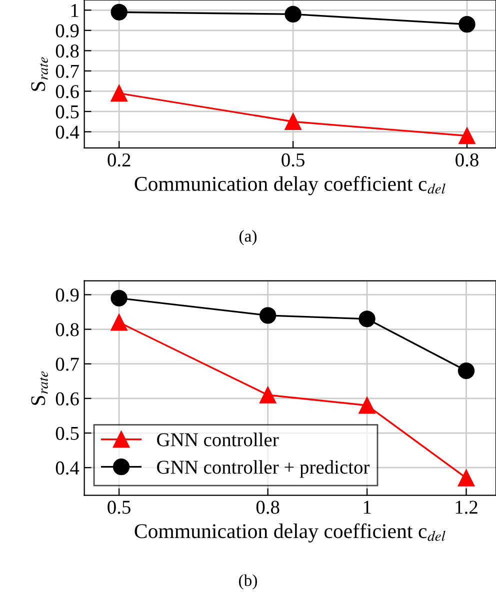  What do you see at coordinates (218, 439) in the screenshot?
I see `legend-label: GNN controller` at bounding box center [218, 439].